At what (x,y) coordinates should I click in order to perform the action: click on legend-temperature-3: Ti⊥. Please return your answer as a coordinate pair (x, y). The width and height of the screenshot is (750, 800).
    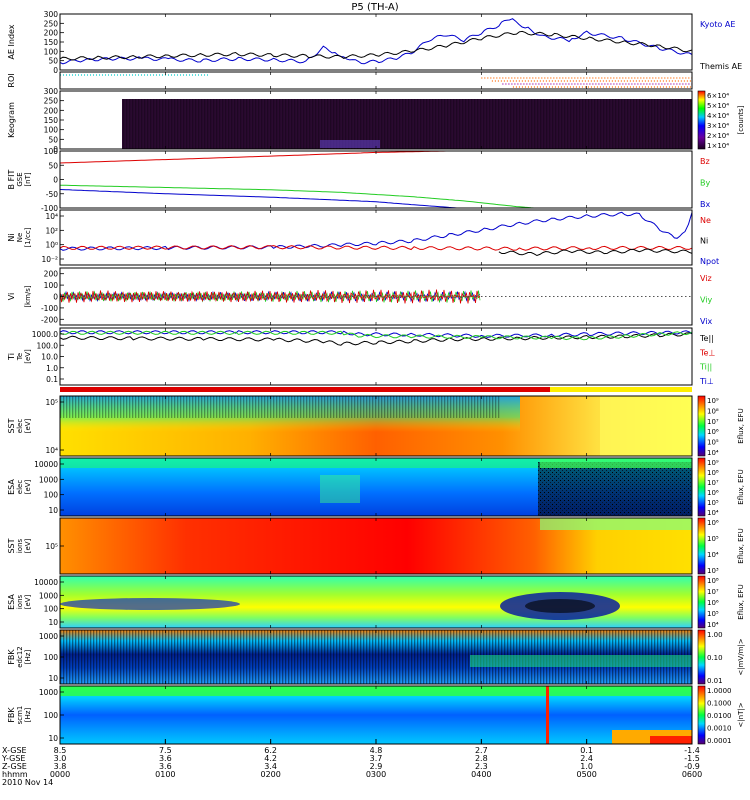
    Looking at the image, I should click on (706, 381).